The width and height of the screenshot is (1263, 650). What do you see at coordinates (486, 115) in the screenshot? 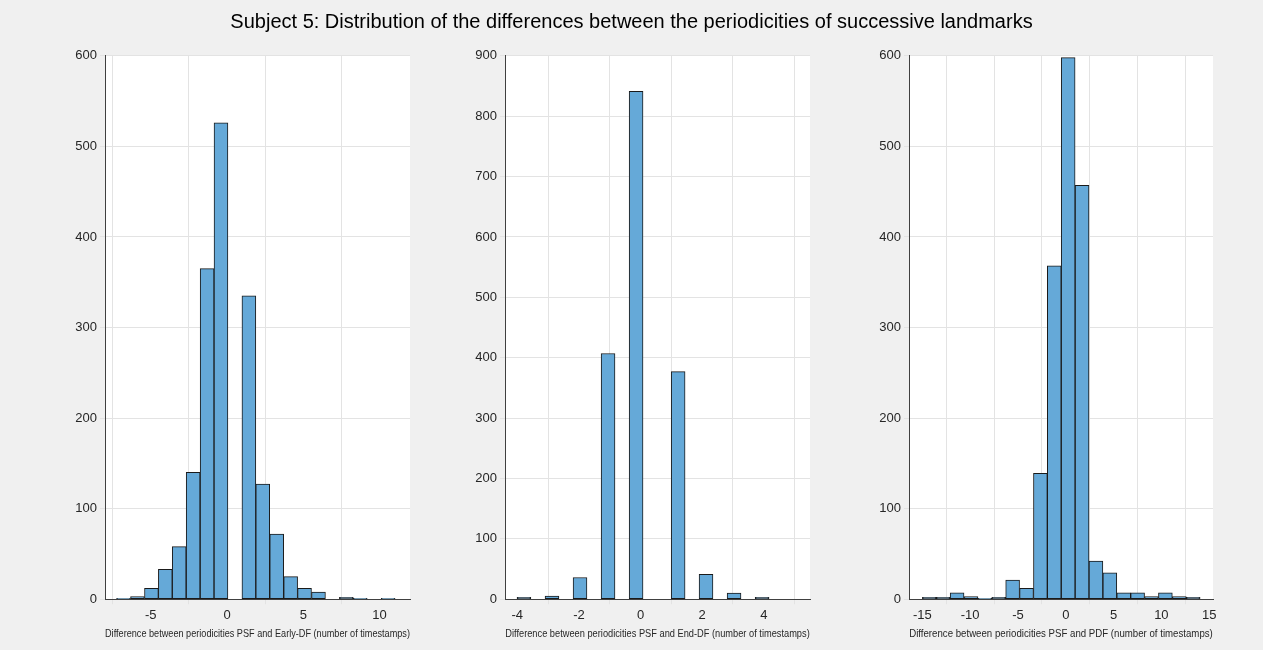
I see `y-tick-label: 800` at bounding box center [486, 115].